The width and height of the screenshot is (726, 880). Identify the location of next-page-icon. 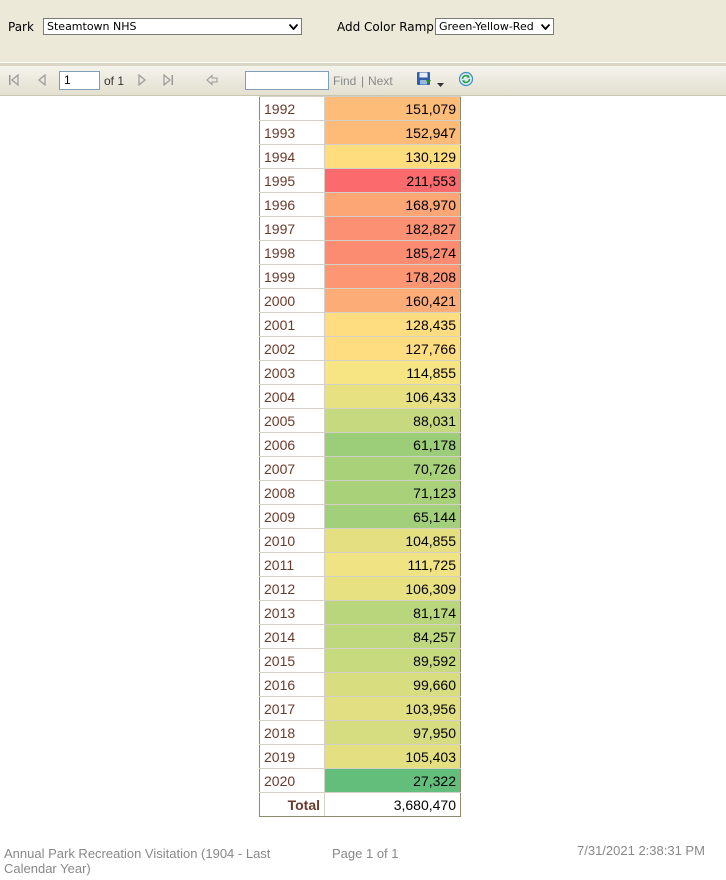
(142, 80).